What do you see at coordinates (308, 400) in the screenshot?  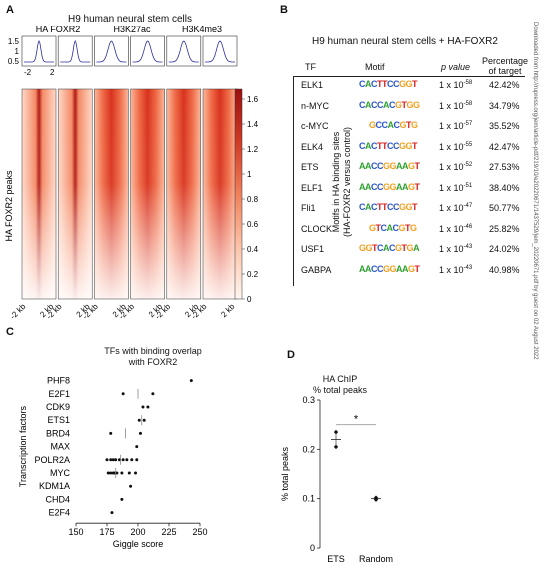 I see `d-ytick-label: 0.3` at bounding box center [308, 400].